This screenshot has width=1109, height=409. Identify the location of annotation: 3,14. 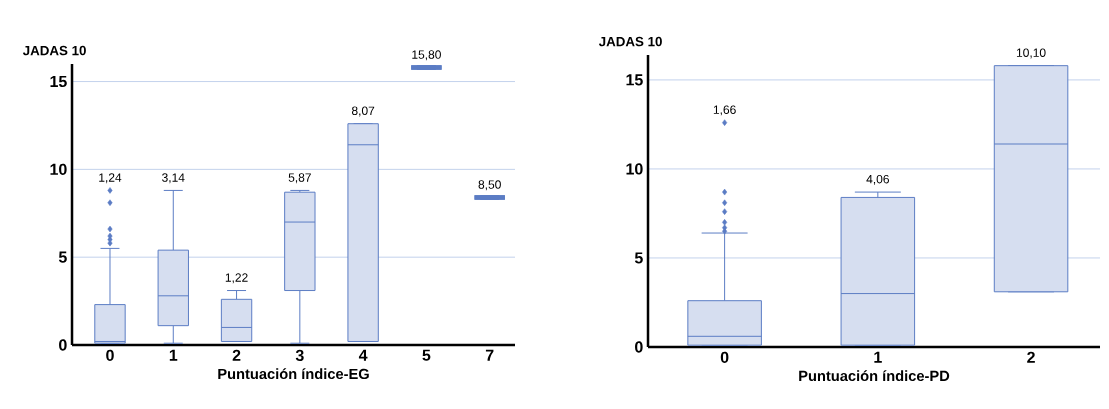
(173, 178).